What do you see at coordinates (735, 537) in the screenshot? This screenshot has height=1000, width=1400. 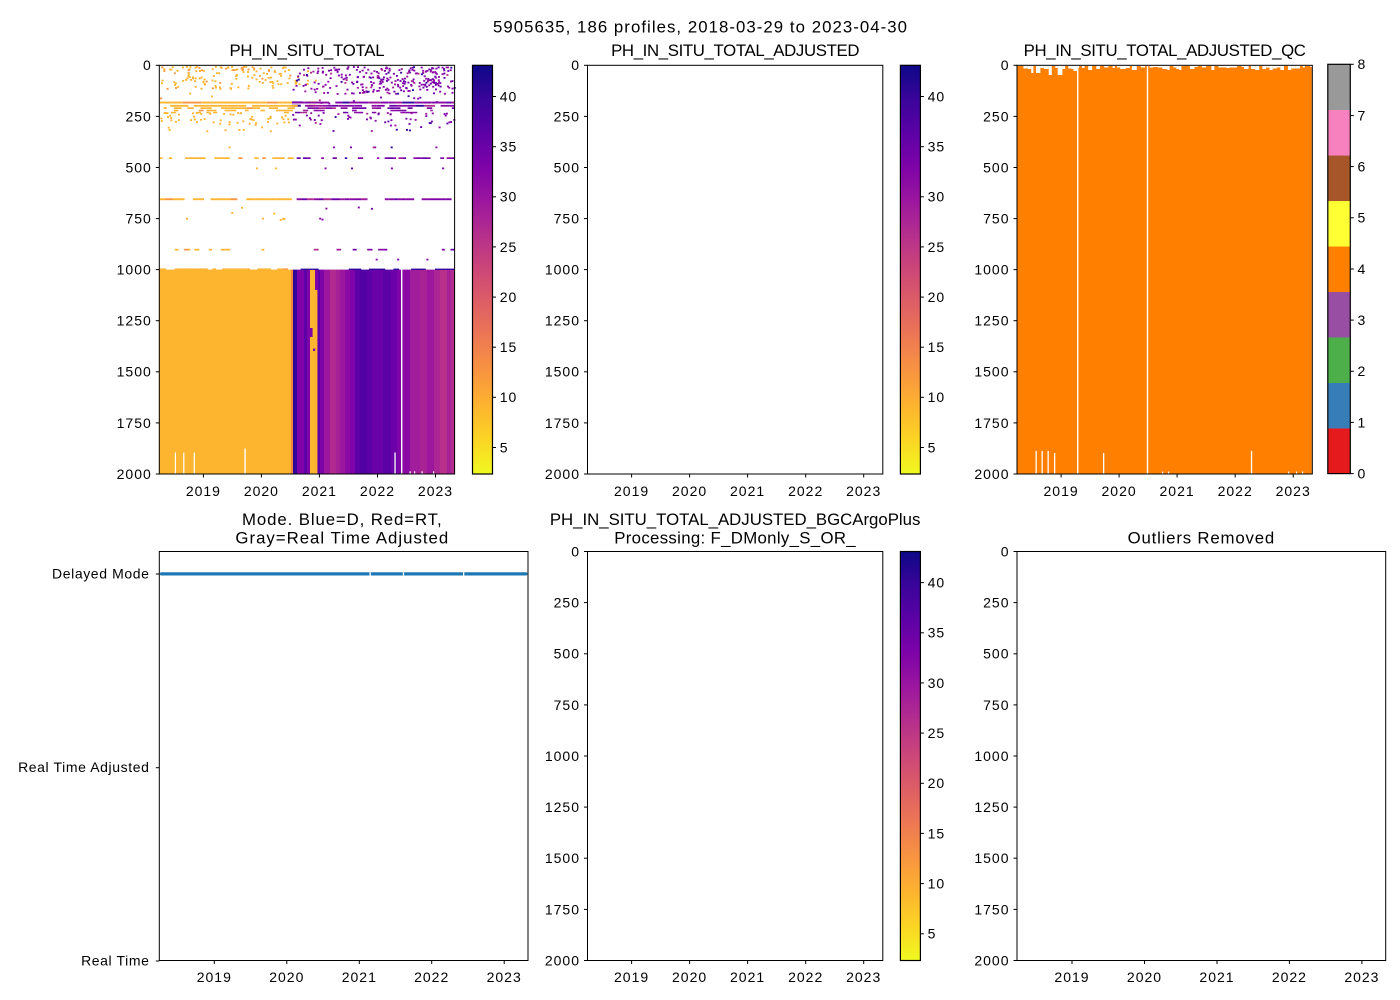 I see `svg-text: Processing: F_DMonly_S_OR_` at bounding box center [735, 537].